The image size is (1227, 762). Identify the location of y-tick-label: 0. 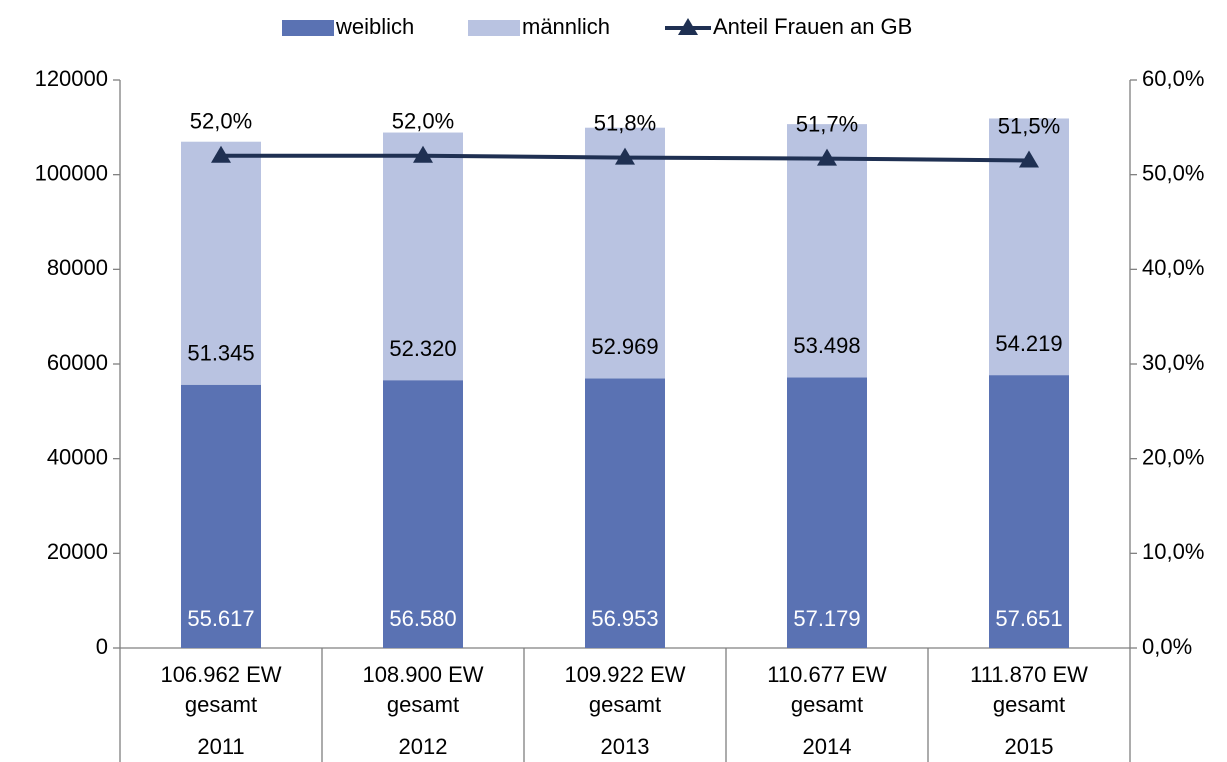
(102, 646).